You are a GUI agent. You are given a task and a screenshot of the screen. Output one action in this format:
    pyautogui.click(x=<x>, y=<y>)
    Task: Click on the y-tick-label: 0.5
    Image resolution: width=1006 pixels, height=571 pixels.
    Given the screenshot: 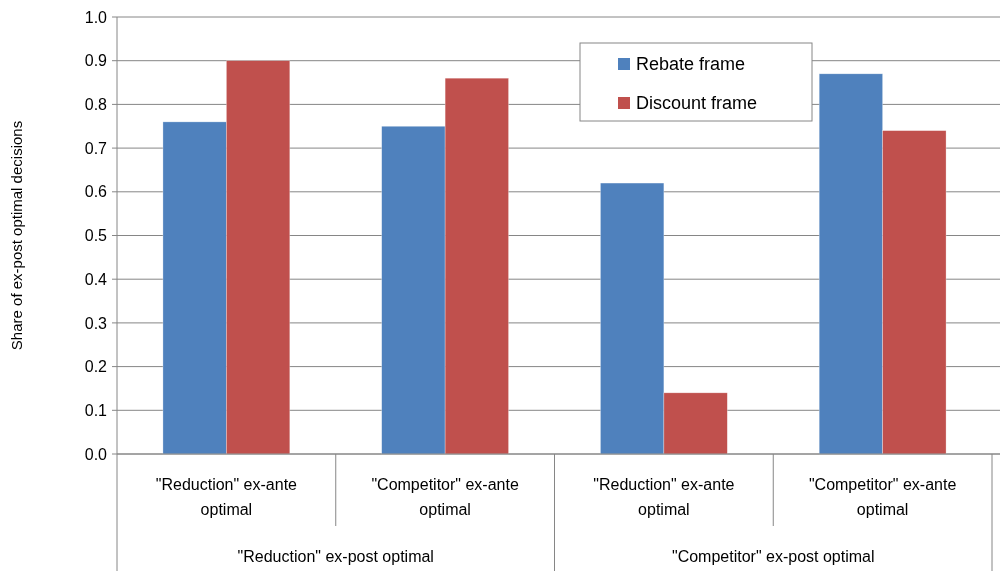 What is the action you would take?
    pyautogui.click(x=96, y=236)
    